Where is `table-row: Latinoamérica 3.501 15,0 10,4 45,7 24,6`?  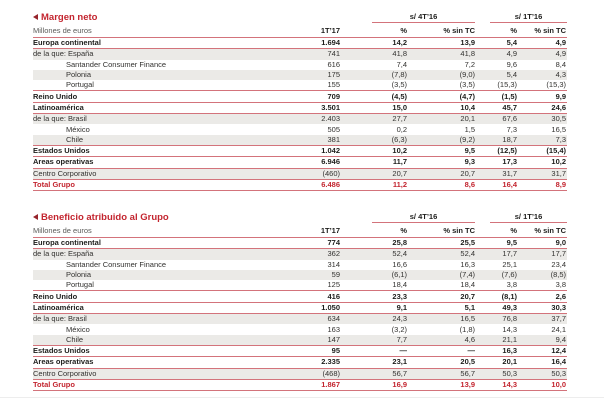 table-row: Latinoamérica 3.501 15,0 10,4 45,7 24,6 is located at coordinates (300, 108).